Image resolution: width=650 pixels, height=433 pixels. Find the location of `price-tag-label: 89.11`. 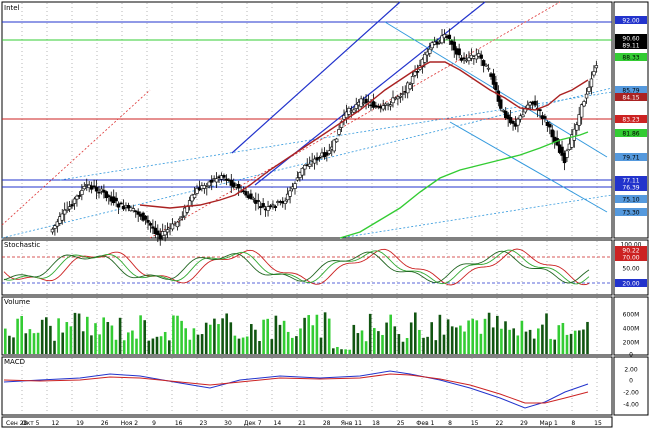

price-tag-label: 89.11 is located at coordinates (630, 46).